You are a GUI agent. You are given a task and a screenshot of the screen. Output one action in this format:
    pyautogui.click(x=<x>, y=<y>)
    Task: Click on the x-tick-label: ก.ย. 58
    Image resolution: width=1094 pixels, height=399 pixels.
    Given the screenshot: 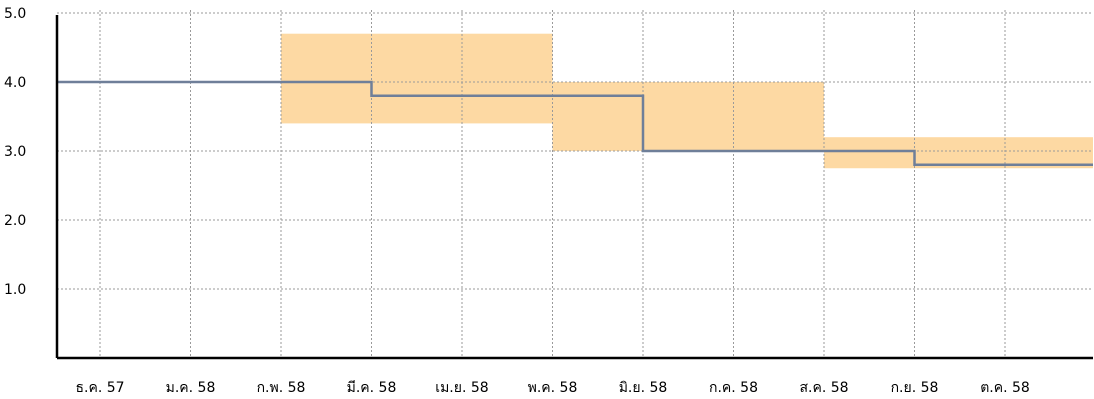 What is the action you would take?
    pyautogui.click(x=915, y=388)
    